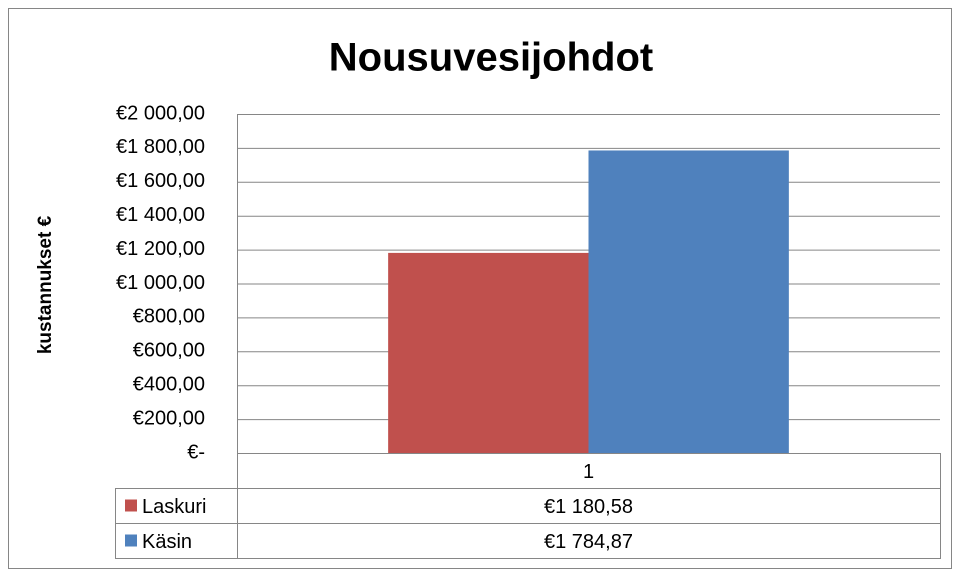  I want to click on table-cell, so click(176, 541).